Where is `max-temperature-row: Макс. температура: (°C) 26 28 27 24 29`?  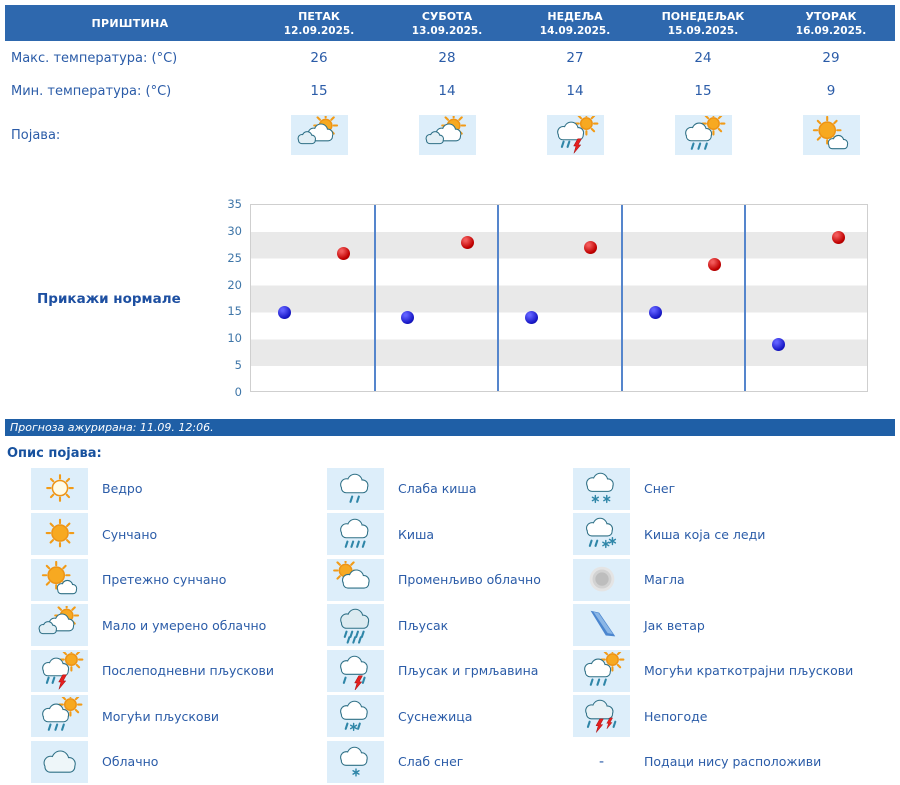
max-temperature-row: Макс. температура: (°C) 26 28 27 24 29 is located at coordinates (450, 58).